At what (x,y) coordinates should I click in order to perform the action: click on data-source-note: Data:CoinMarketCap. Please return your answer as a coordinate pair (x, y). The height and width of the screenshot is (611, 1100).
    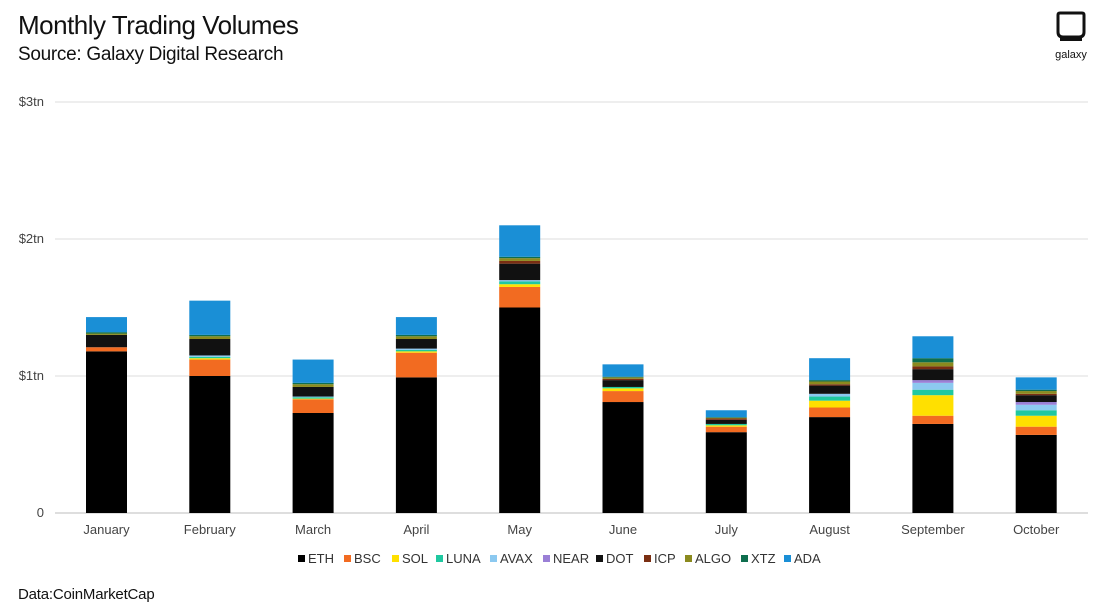
    Looking at the image, I should click on (86, 594).